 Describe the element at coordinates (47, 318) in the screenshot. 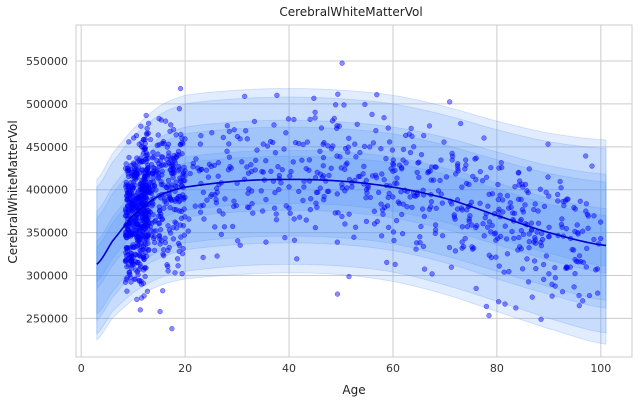

I see `y-tick-label: 250000` at that location.